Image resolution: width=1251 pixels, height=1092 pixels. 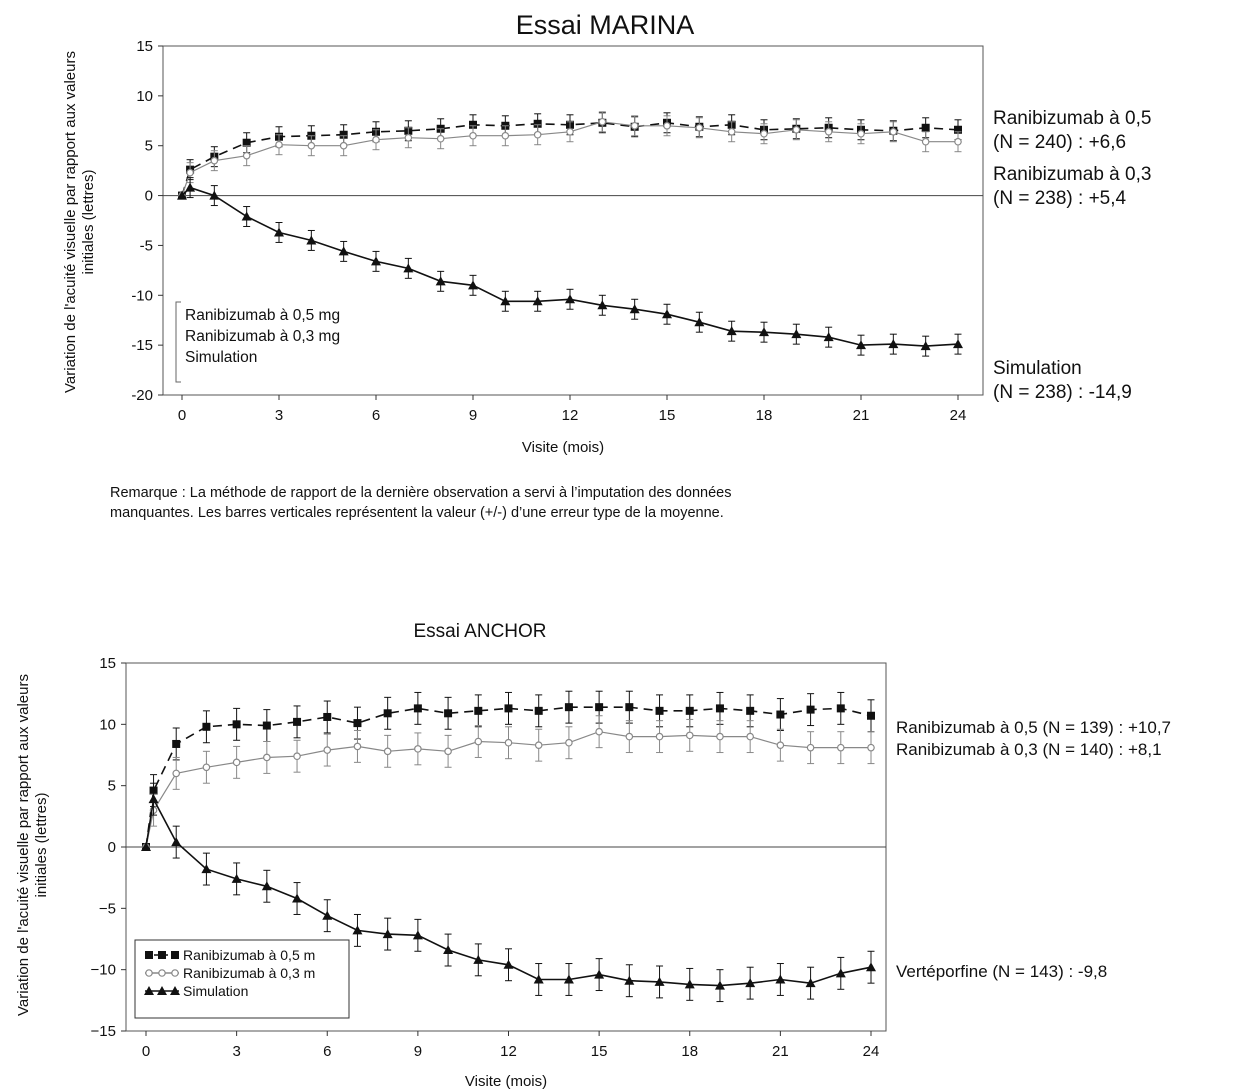 What do you see at coordinates (144, 46) in the screenshot?
I see `y-tick-label: 15` at bounding box center [144, 46].